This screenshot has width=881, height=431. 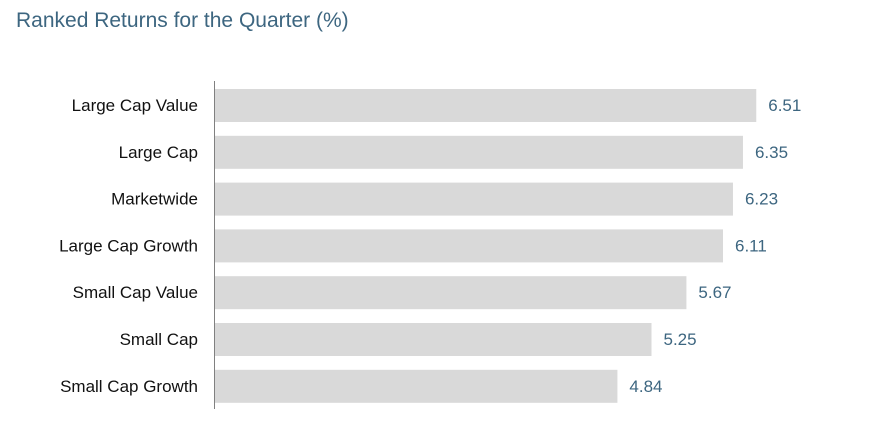 What do you see at coordinates (451, 293) in the screenshot?
I see `bar-small-cap-value` at bounding box center [451, 293].